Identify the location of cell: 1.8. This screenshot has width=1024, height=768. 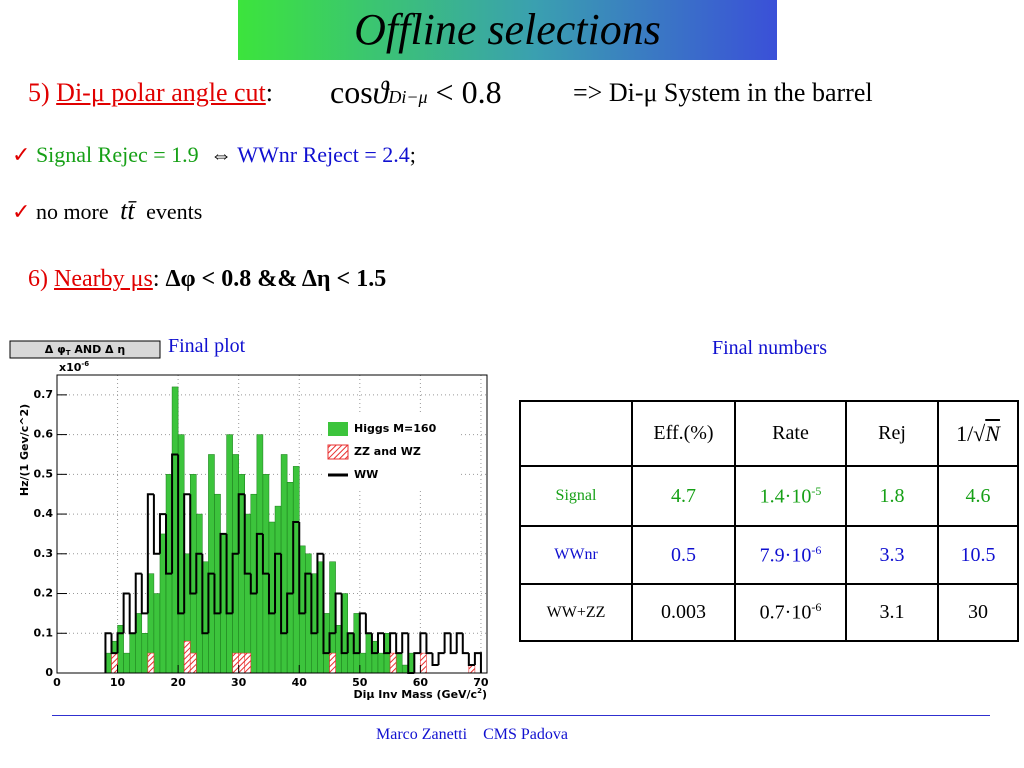
(892, 496).